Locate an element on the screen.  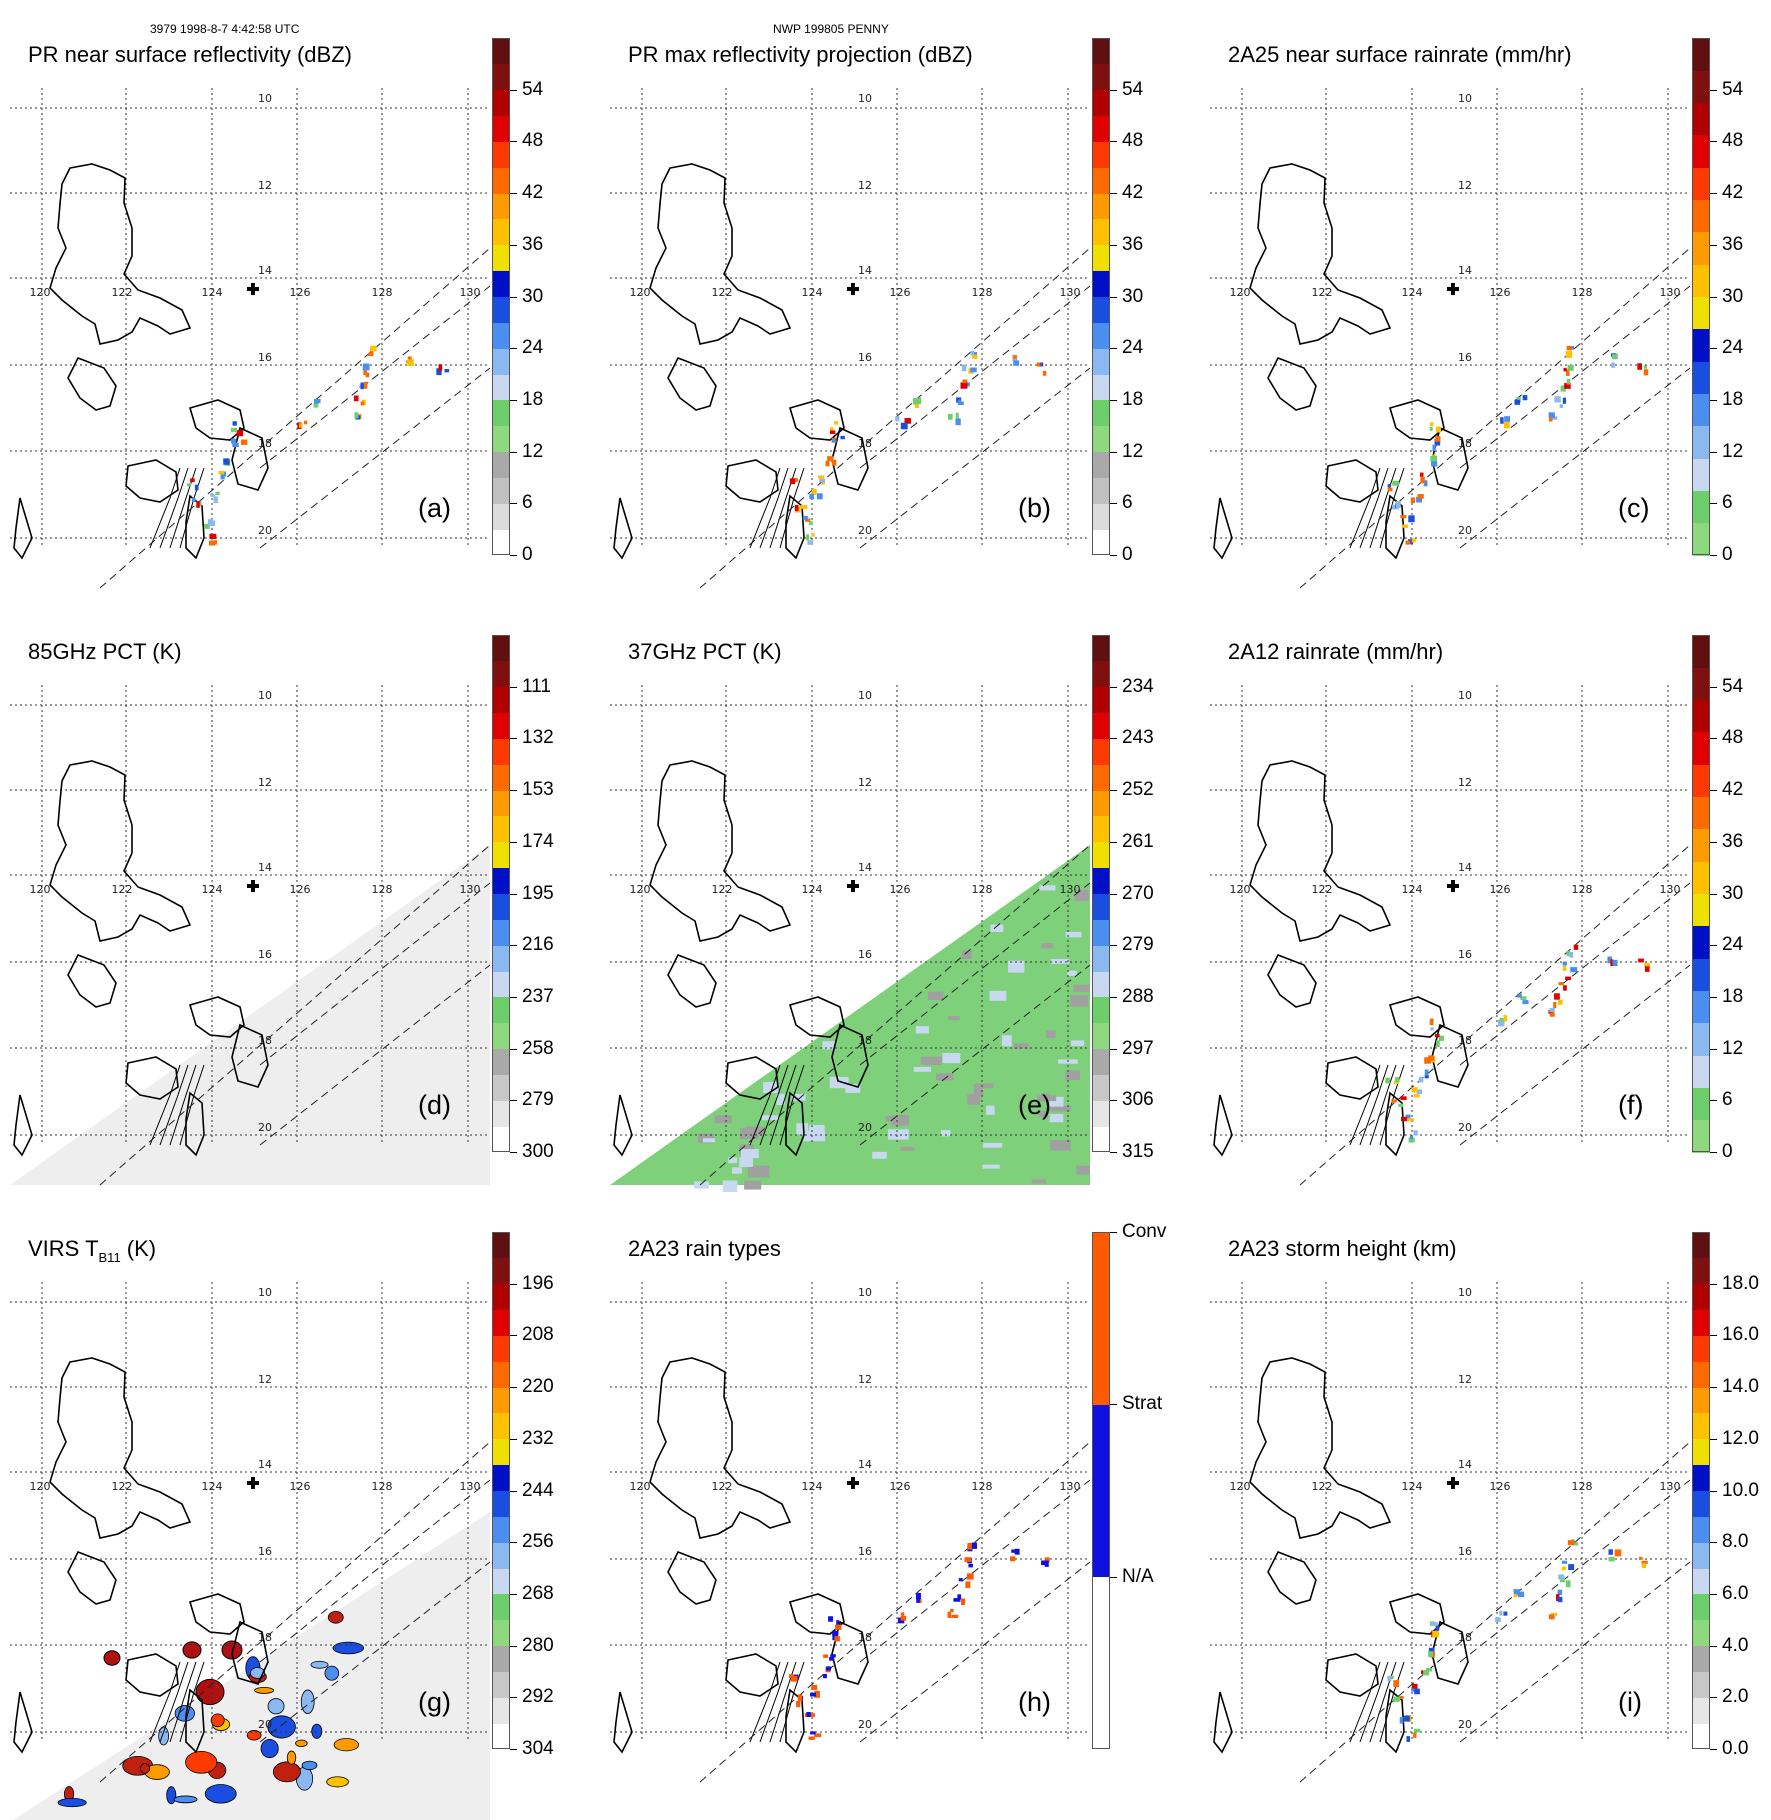
colorbar-label: 258 is located at coordinates (538, 1048).